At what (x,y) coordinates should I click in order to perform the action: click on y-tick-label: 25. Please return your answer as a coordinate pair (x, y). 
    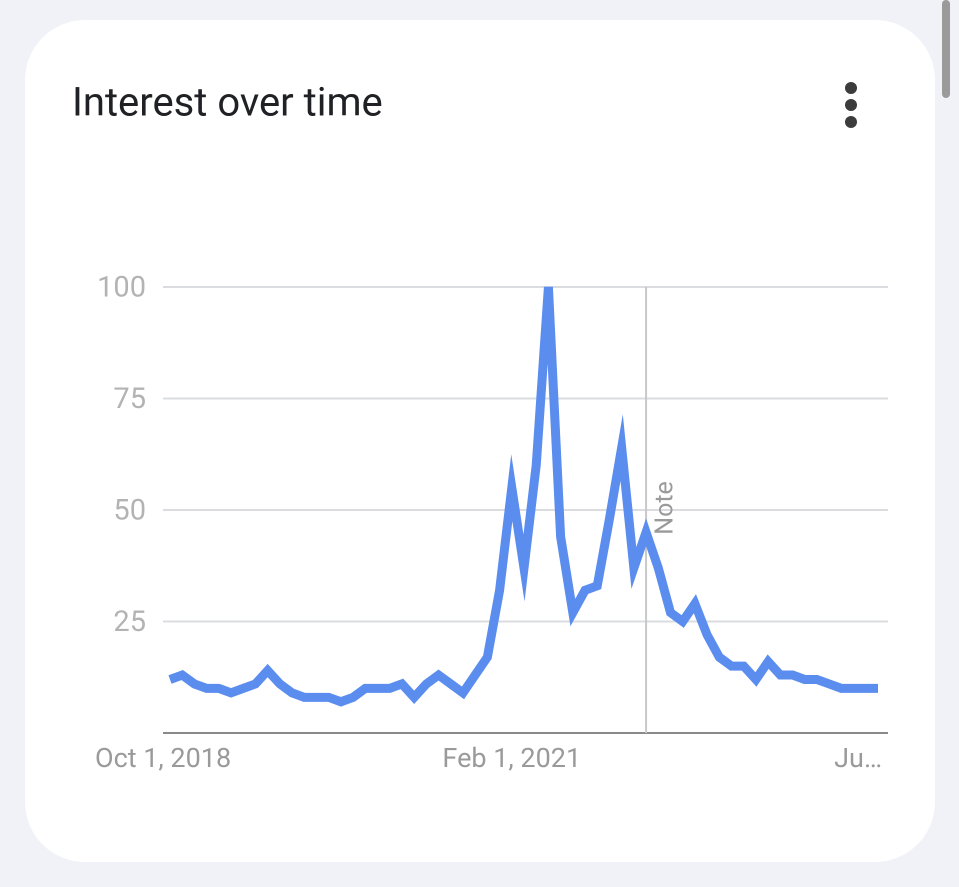
    Looking at the image, I should click on (129, 622).